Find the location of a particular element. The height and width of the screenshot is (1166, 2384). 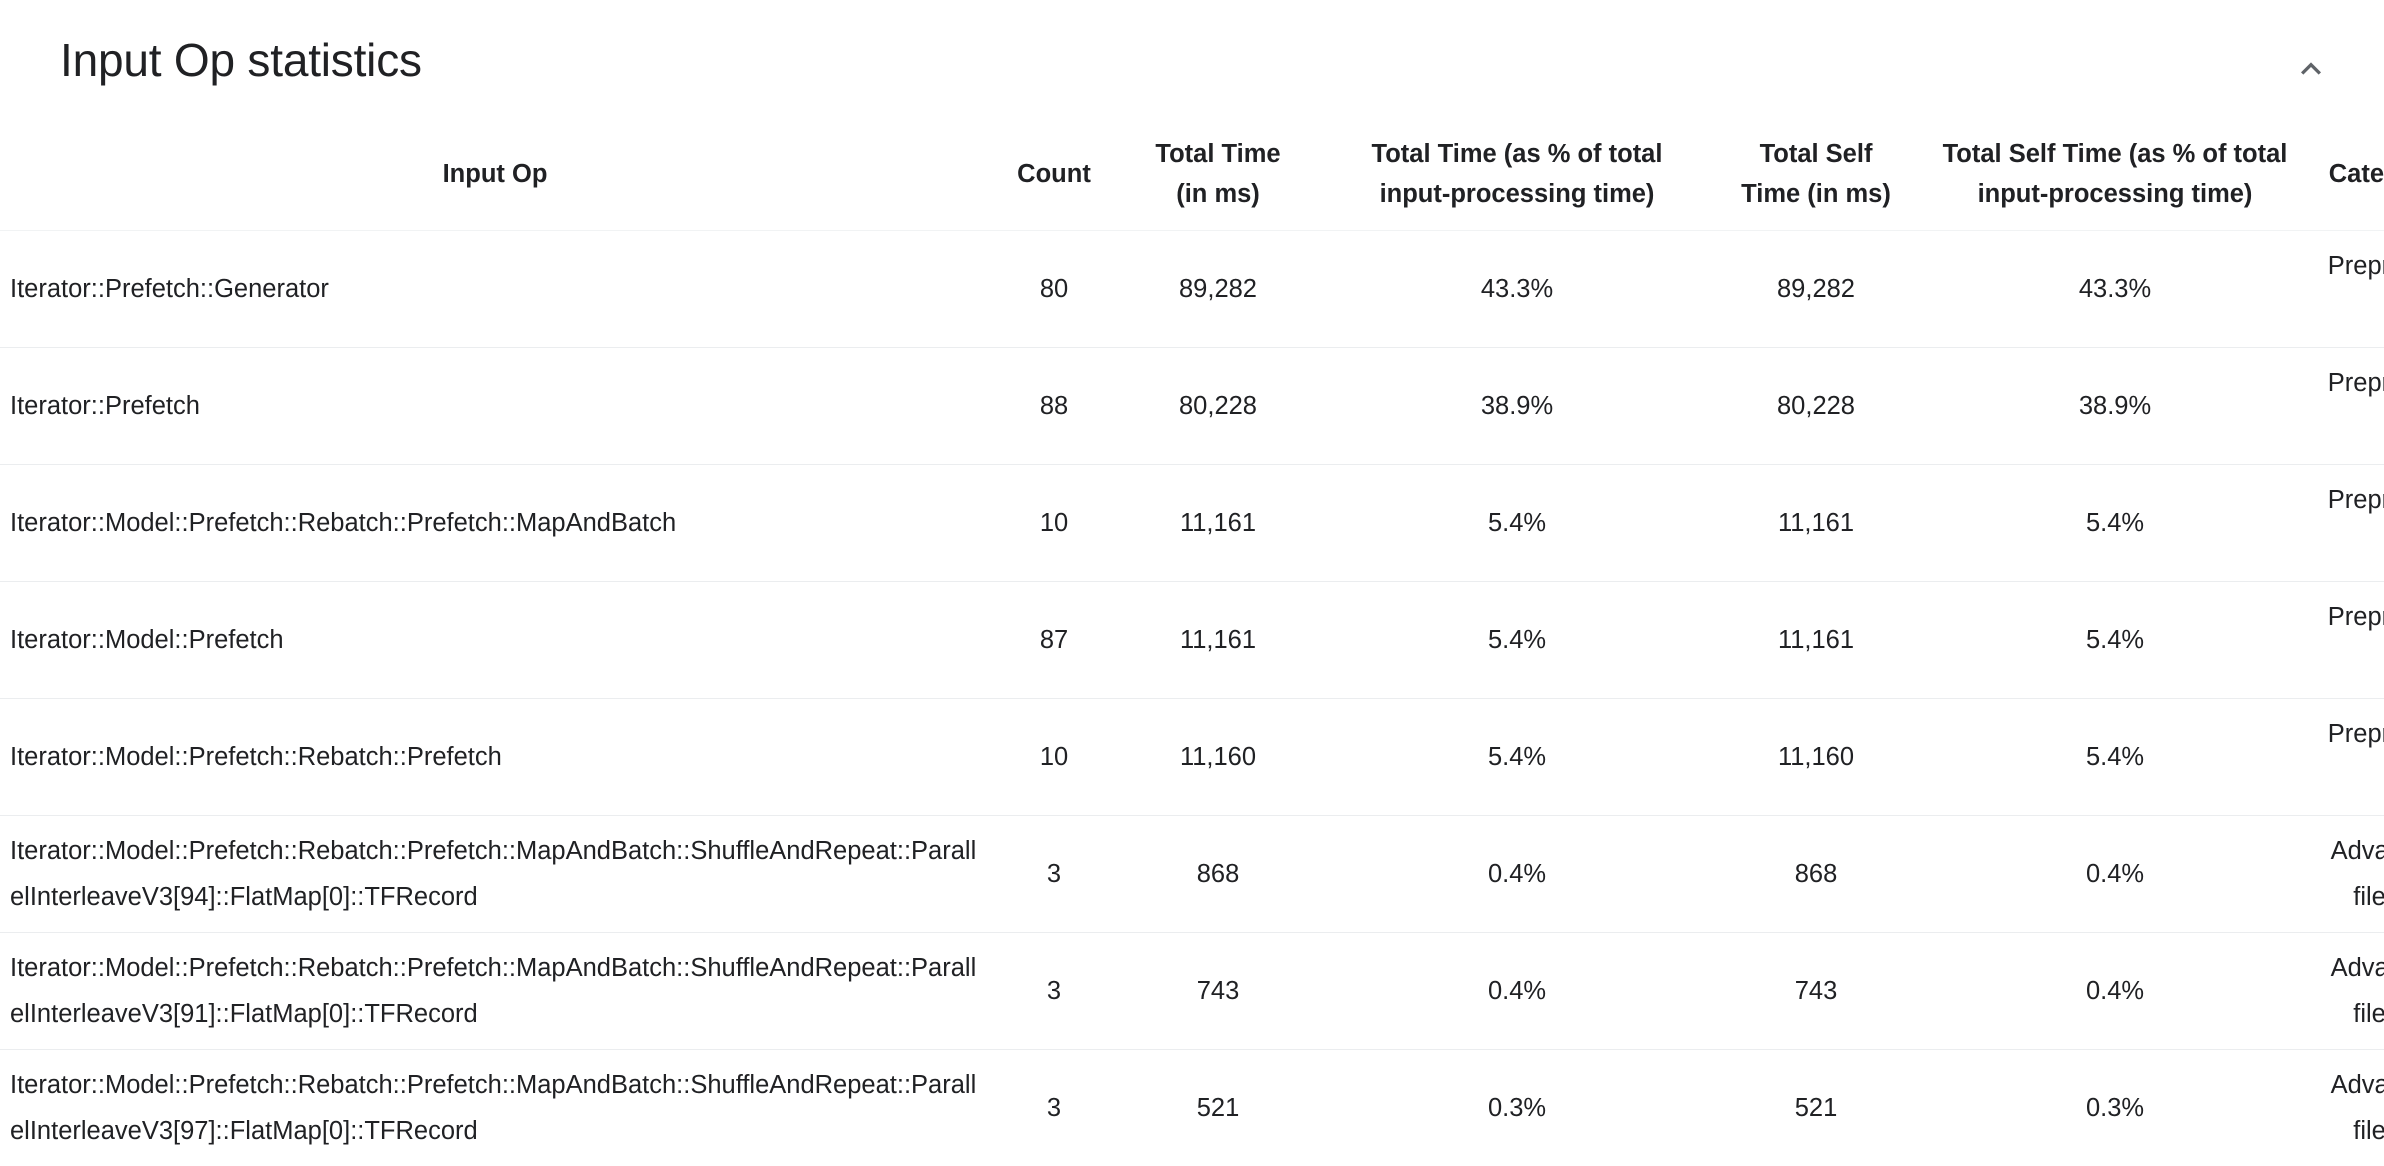

column-header-count: Count is located at coordinates (1054, 175).